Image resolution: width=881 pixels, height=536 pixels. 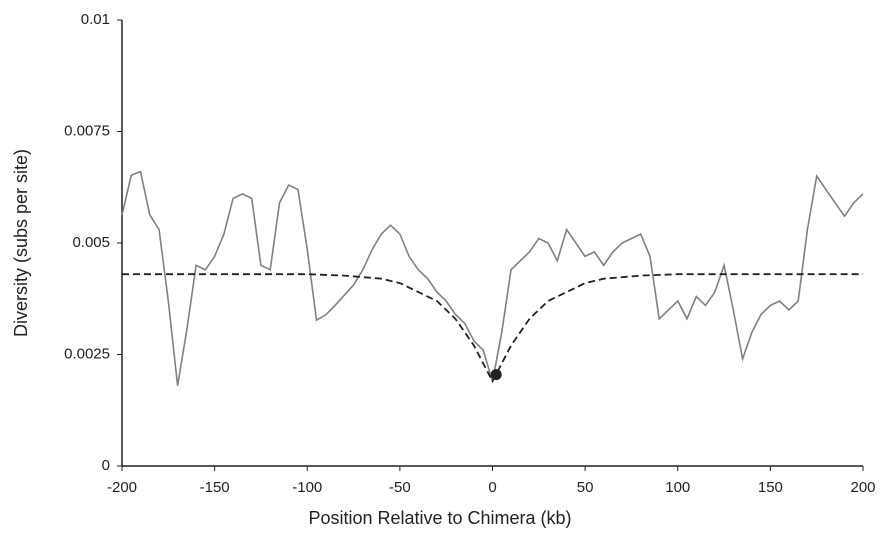 I want to click on x-tick-label: 50, so click(x=585, y=487).